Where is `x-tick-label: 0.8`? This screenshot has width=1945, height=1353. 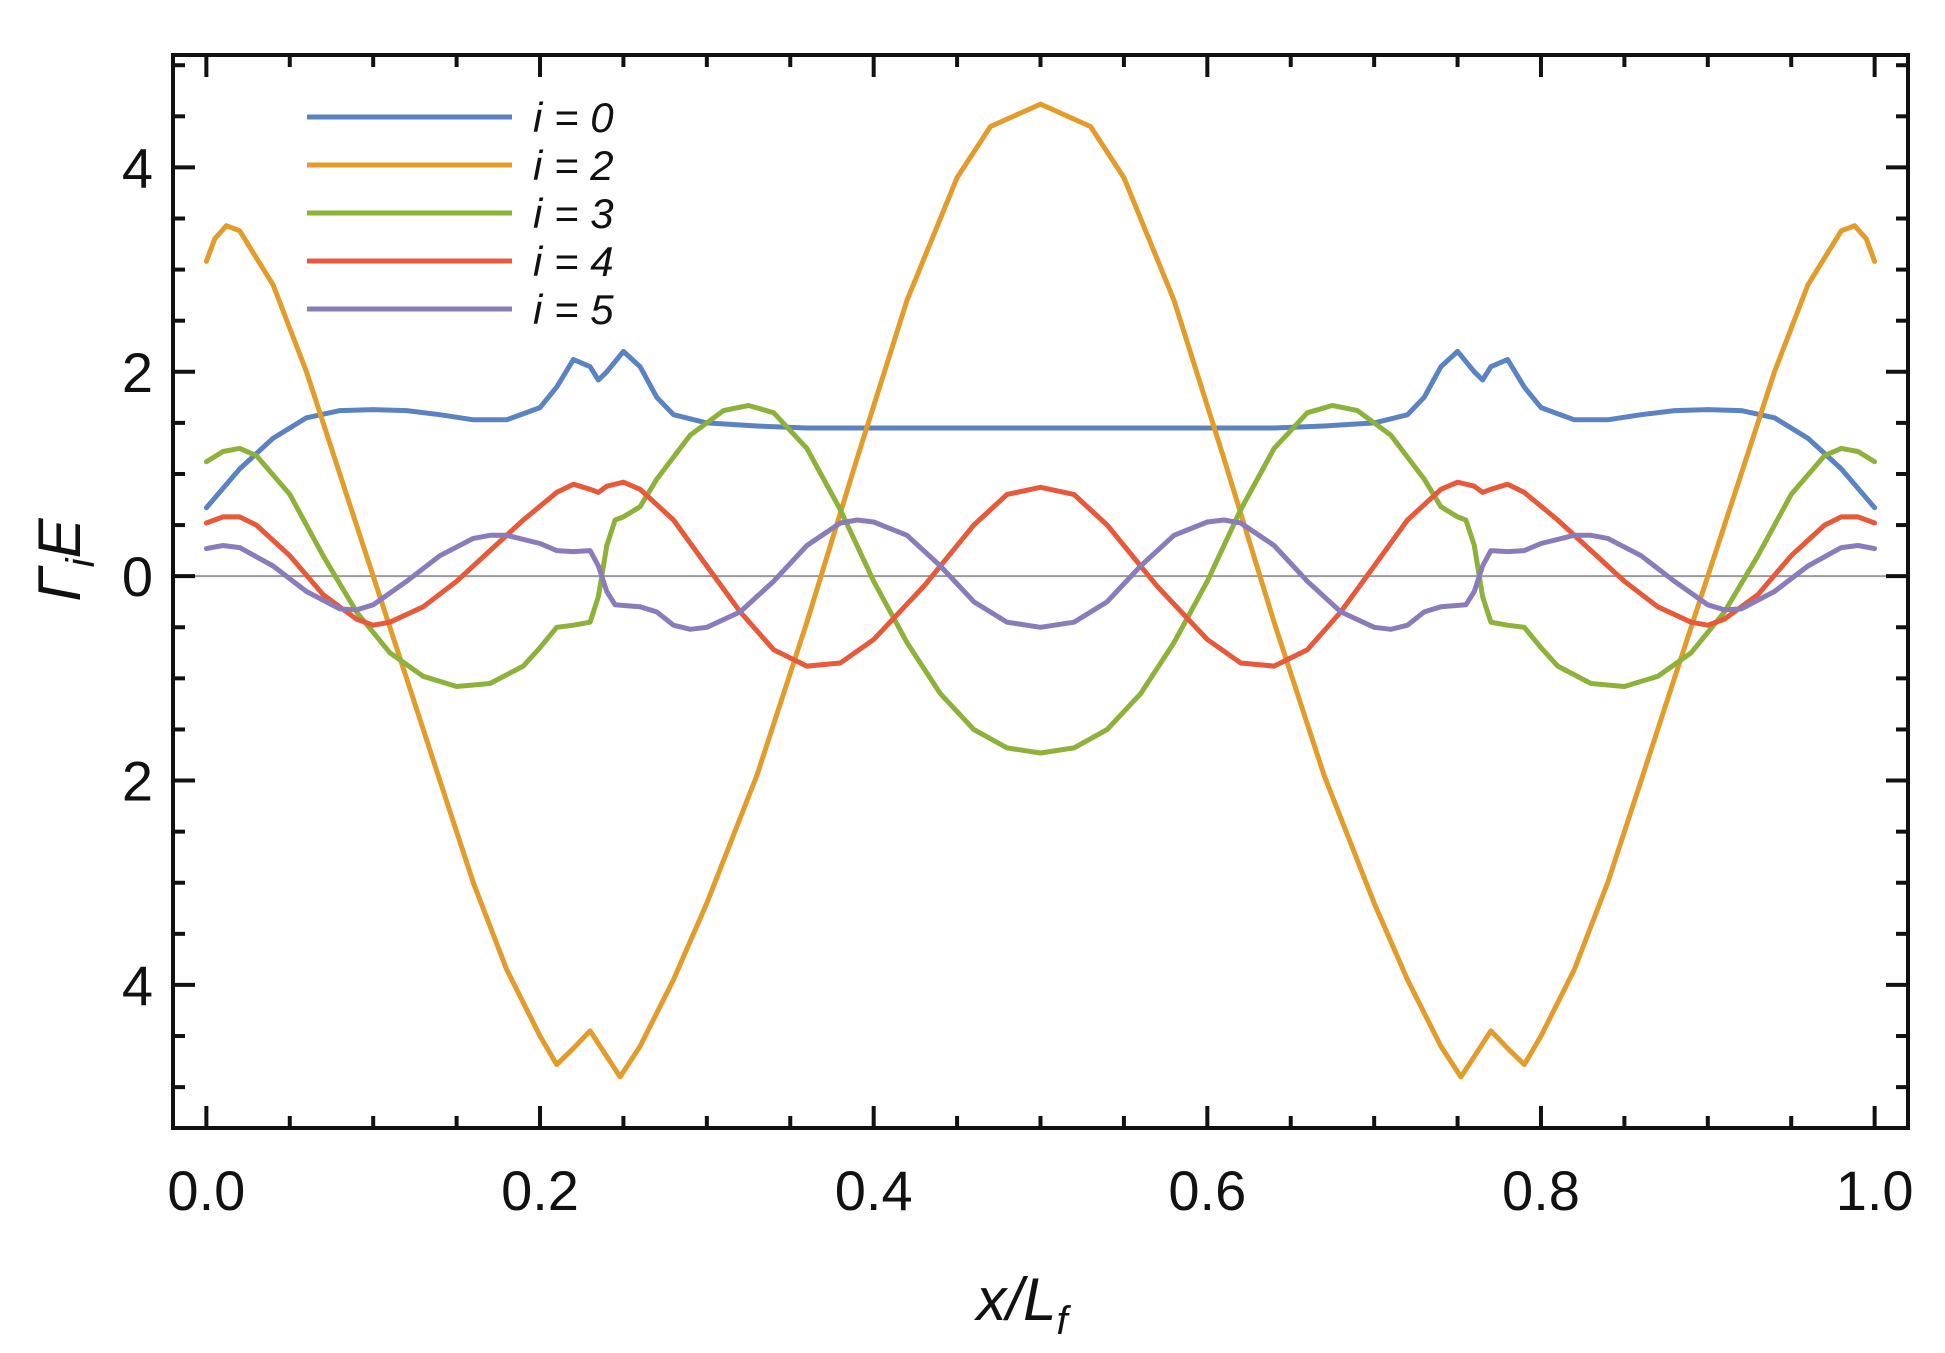 x-tick-label: 0.8 is located at coordinates (1541, 1190).